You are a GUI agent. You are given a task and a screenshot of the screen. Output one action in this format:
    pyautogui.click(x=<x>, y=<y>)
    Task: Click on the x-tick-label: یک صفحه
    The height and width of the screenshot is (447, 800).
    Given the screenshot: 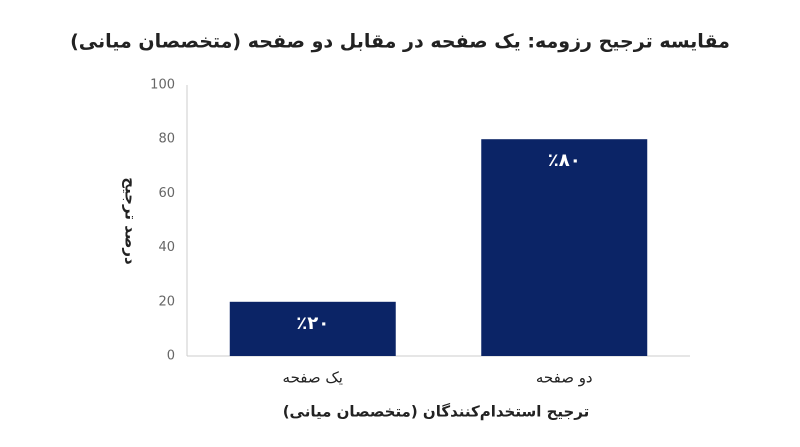 What is the action you would take?
    pyautogui.click(x=313, y=378)
    